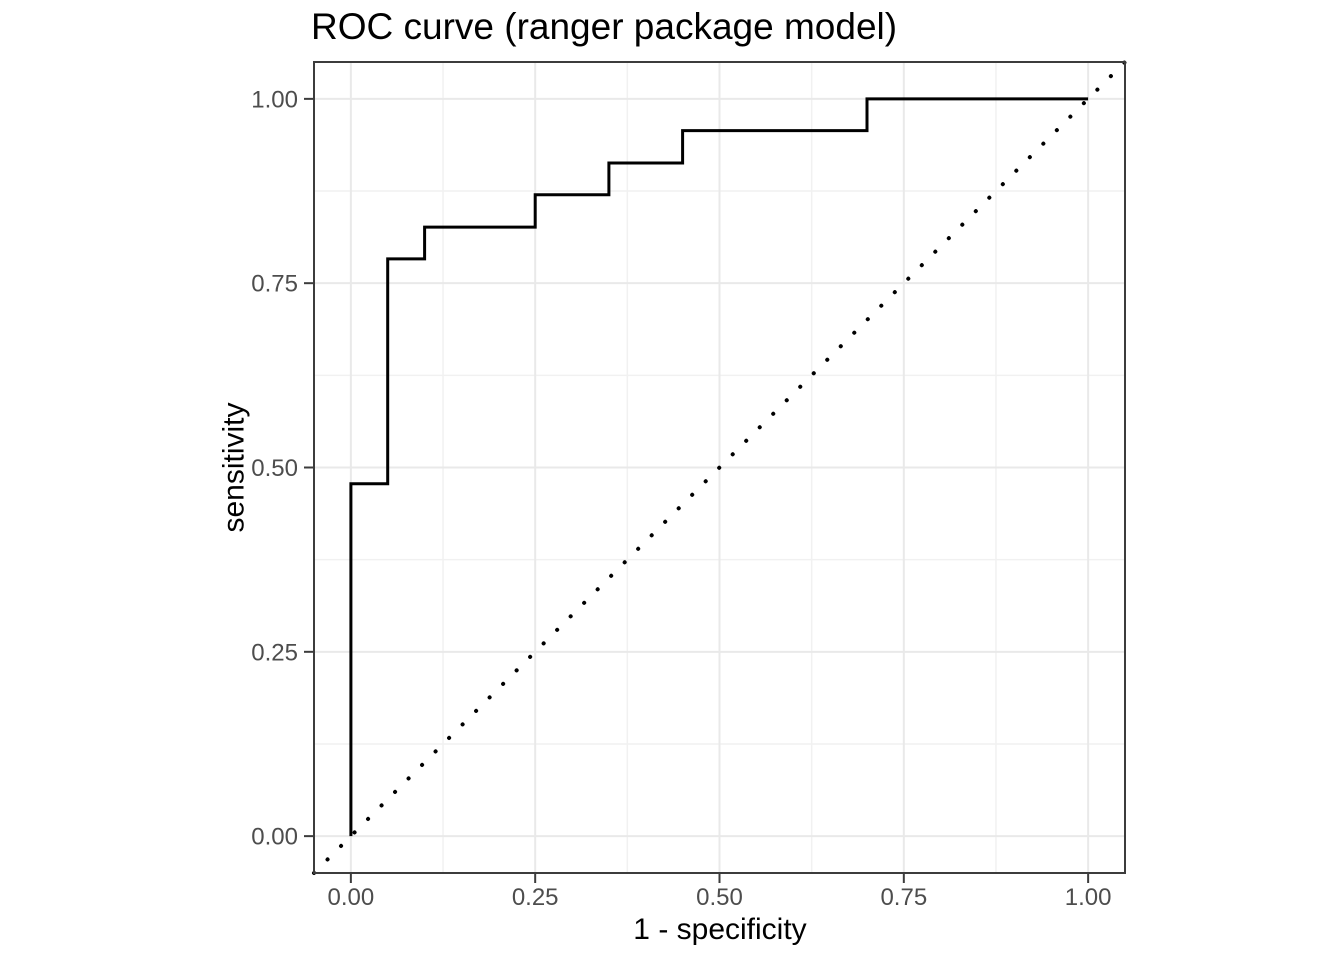 The width and height of the screenshot is (1344, 960). I want to click on y-tick-label: 0.25, so click(274, 652).